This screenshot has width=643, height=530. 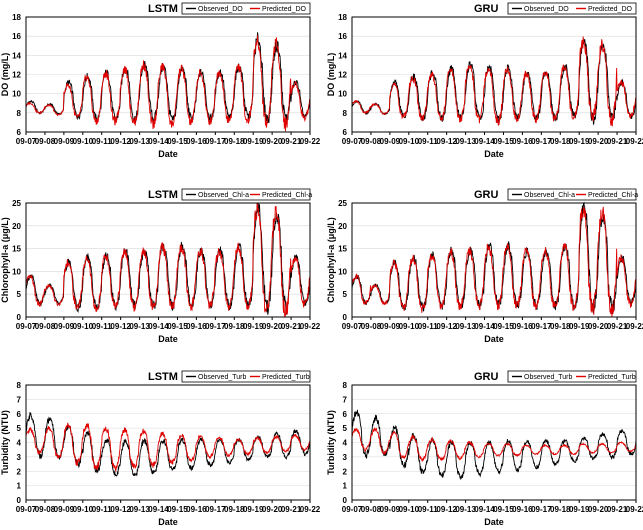 I want to click on legend-label-predicted: Predicted_DO, so click(x=610, y=9).